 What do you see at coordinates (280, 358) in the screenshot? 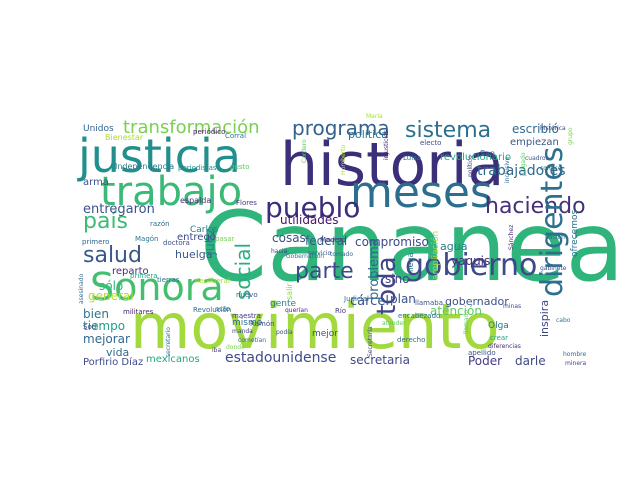
I see `cloud-word: estadounidense` at bounding box center [280, 358].